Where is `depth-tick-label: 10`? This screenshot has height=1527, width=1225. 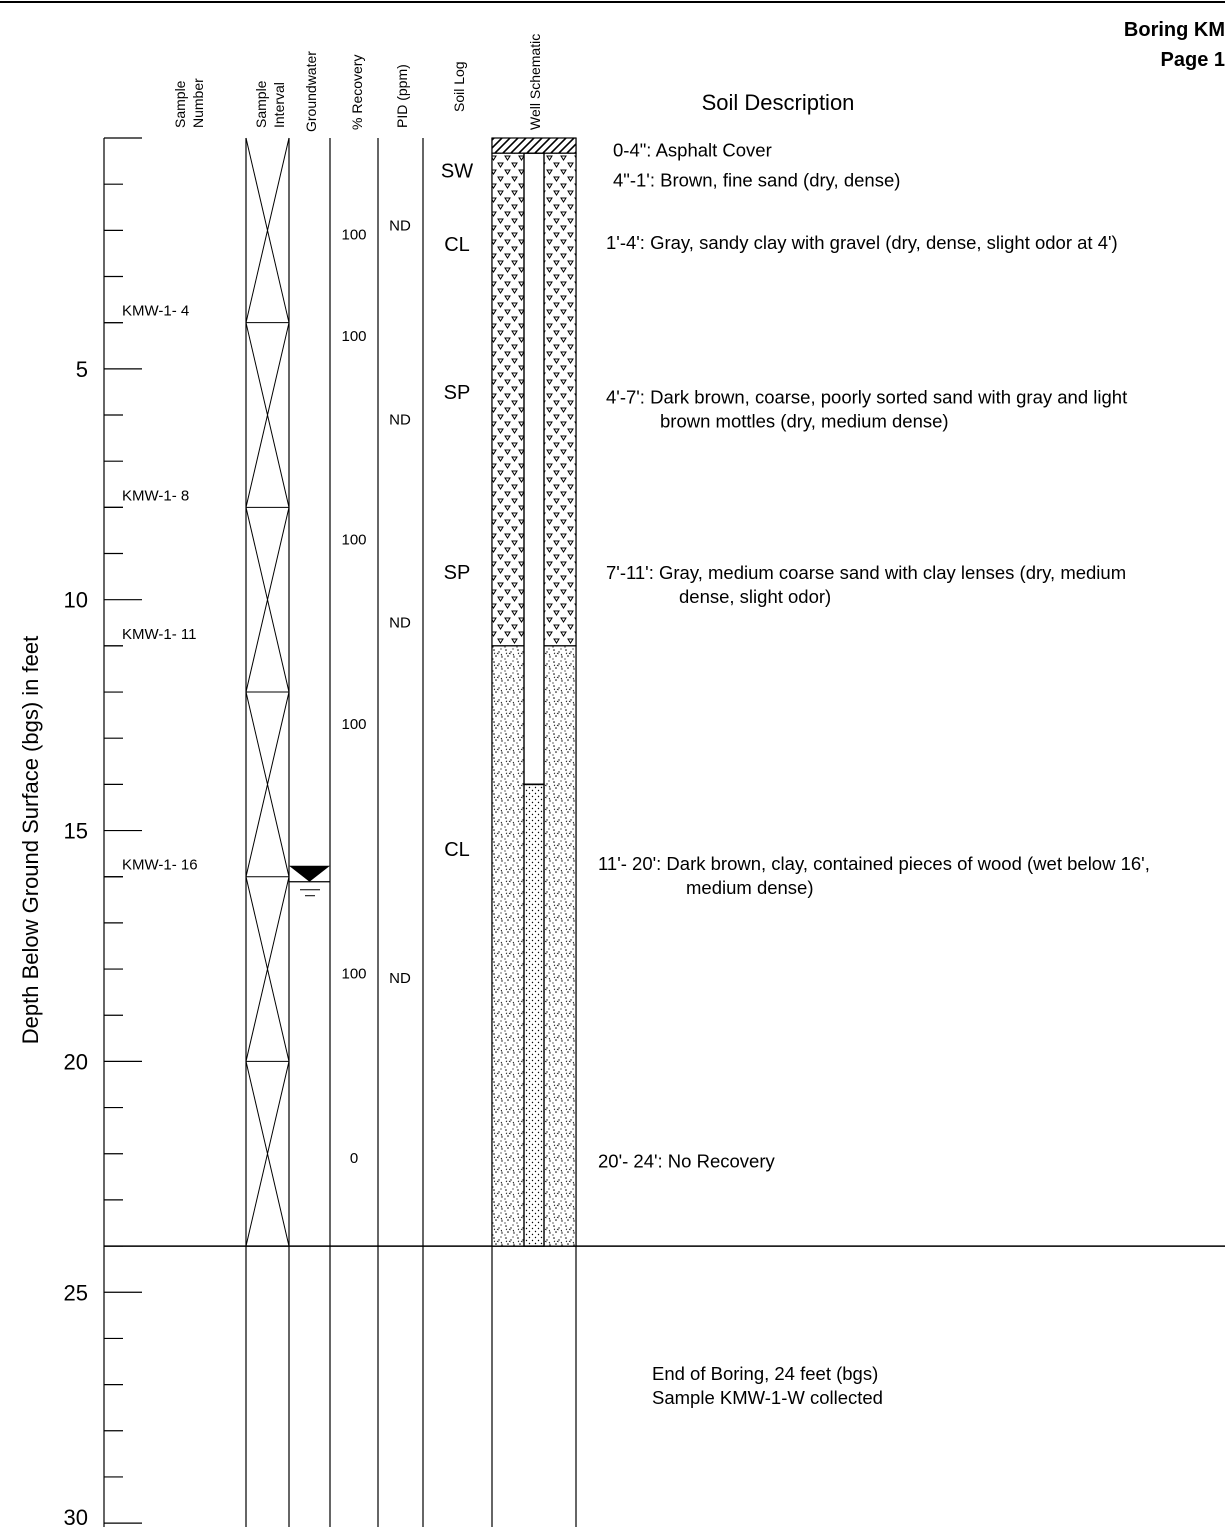
depth-tick-label: 10 is located at coordinates (76, 600).